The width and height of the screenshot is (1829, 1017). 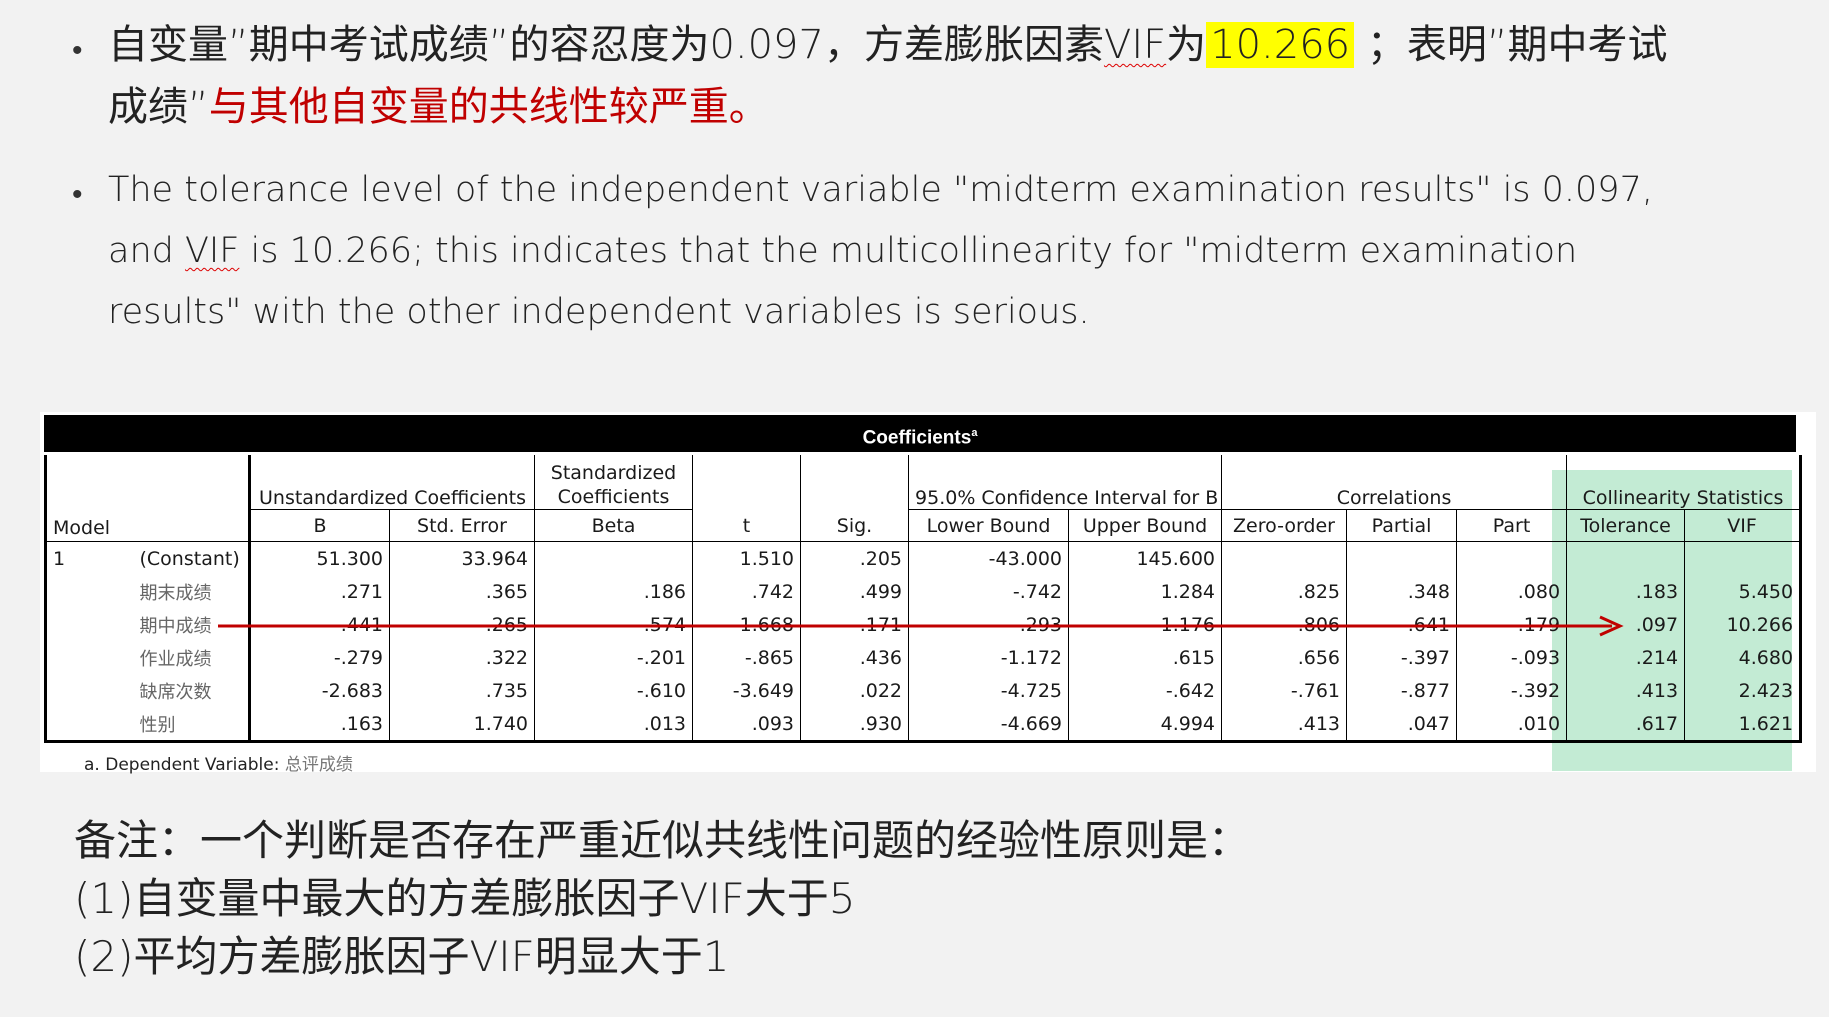 I want to click on cell-vif: 2.423, so click(x=1743, y=690).